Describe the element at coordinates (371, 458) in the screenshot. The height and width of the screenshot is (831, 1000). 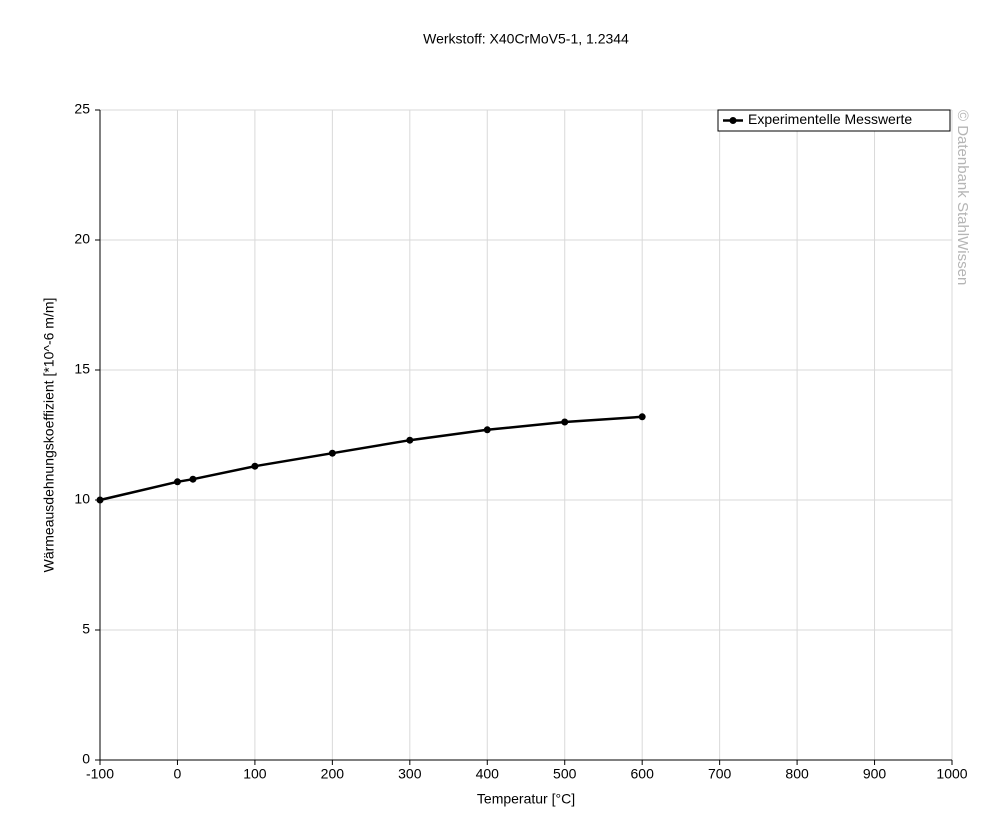
I see `data-line` at that location.